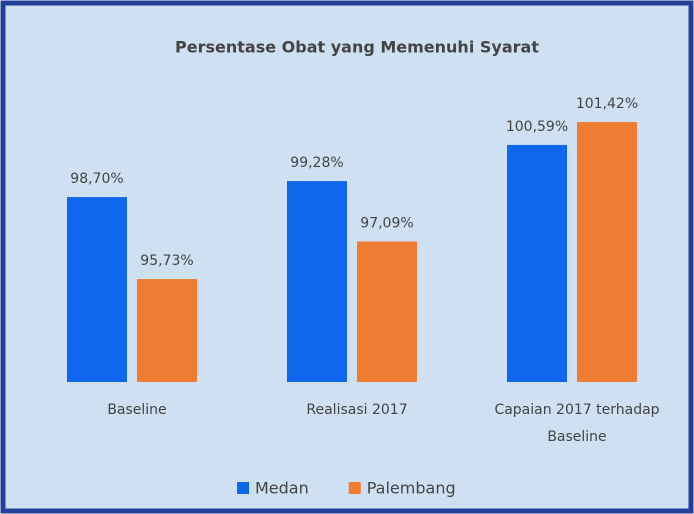 The width and height of the screenshot is (694, 514). I want to click on legend-label: Medan, so click(282, 488).